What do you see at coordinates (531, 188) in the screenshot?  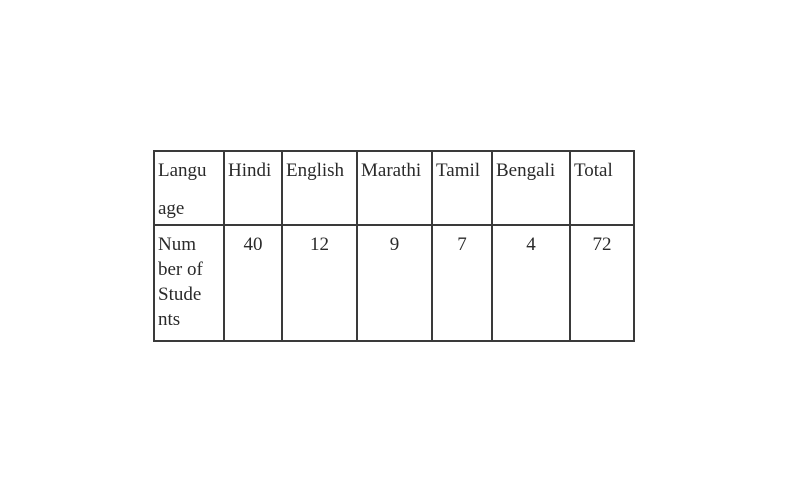 I see `header-cell-bengali: Bengali` at bounding box center [531, 188].